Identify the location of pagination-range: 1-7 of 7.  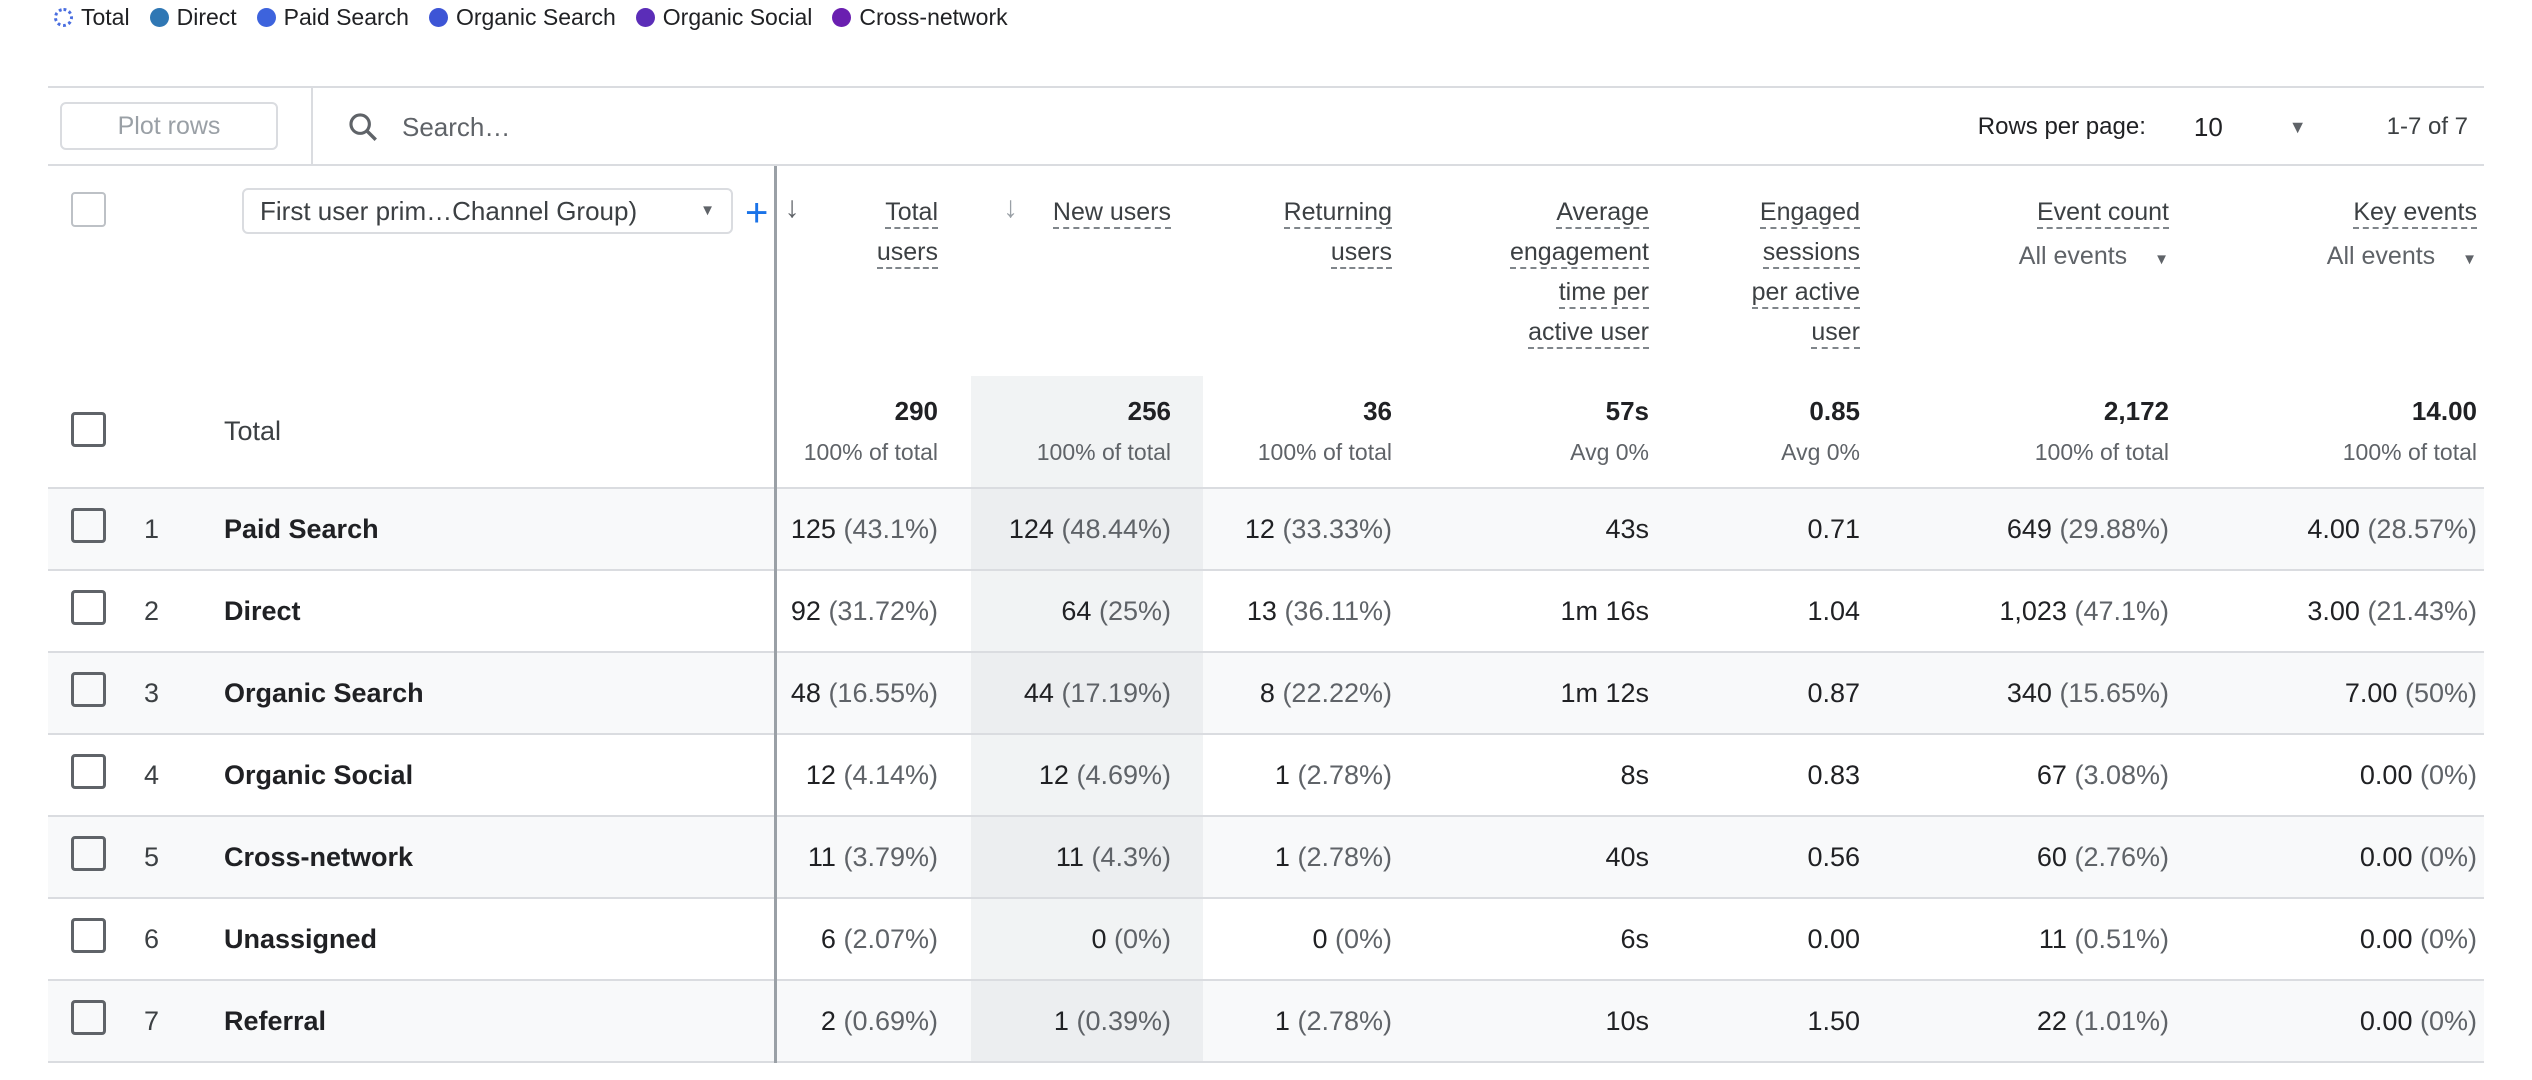
(2427, 126).